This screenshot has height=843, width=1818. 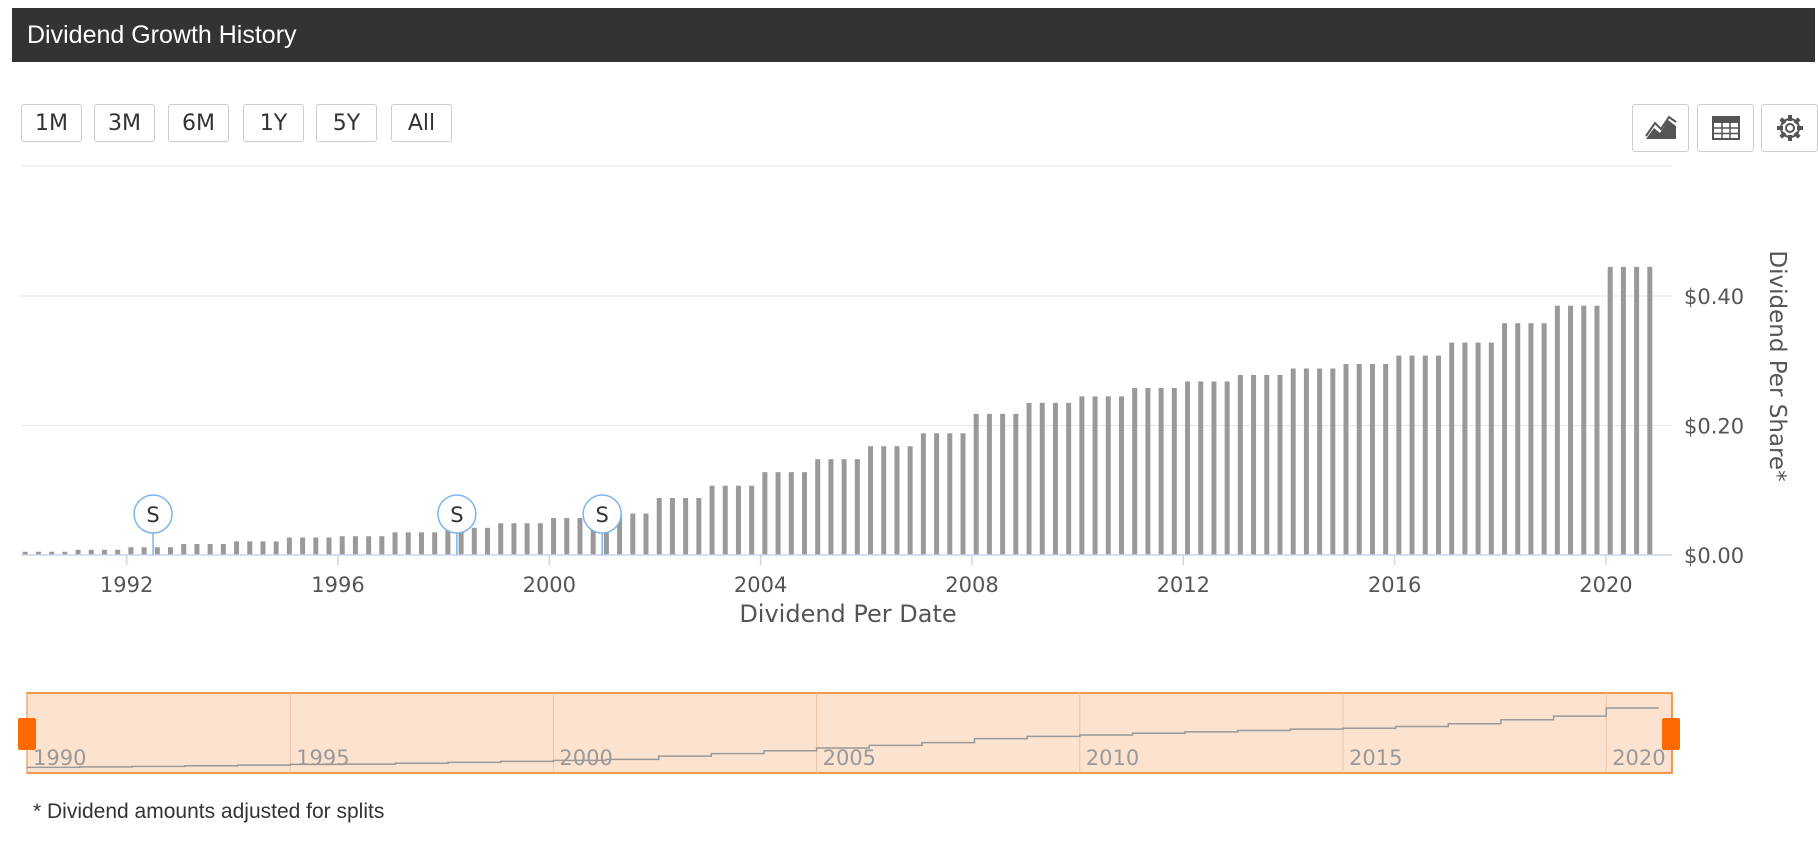 I want to click on area-chart-icon, so click(x=1660, y=127).